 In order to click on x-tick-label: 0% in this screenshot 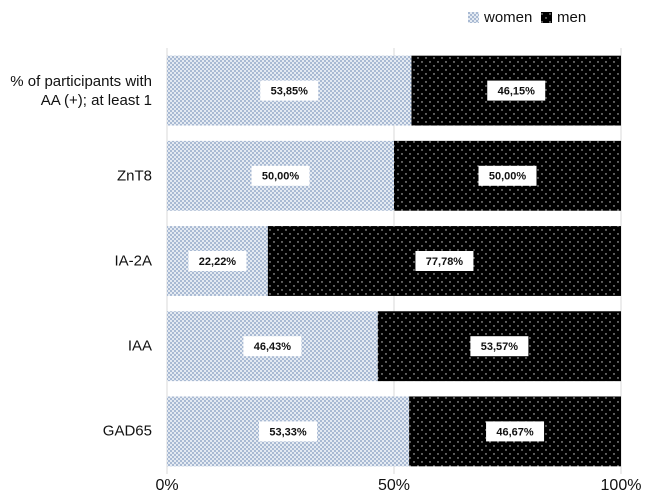, I will do `click(166, 485)`.